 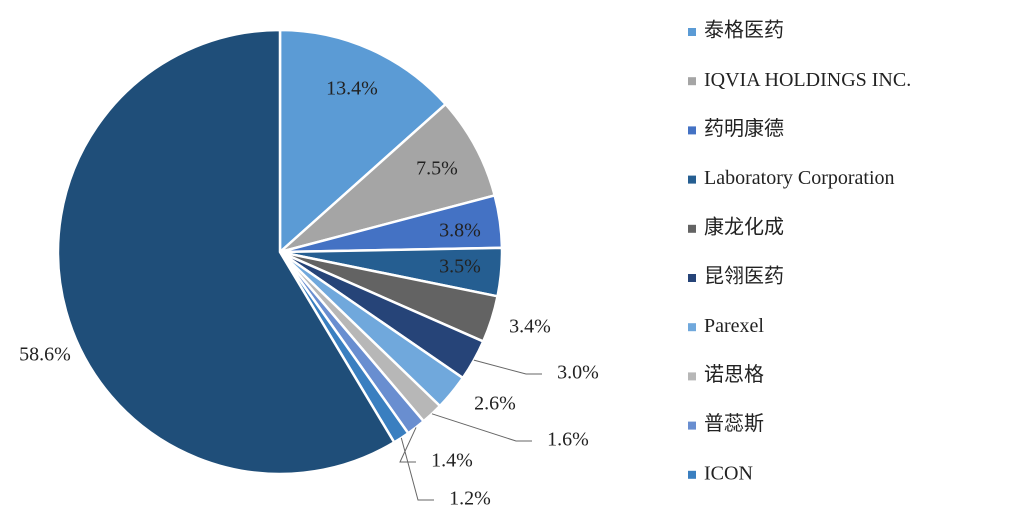 What do you see at coordinates (452, 461) in the screenshot?
I see `data-label: 1.4%` at bounding box center [452, 461].